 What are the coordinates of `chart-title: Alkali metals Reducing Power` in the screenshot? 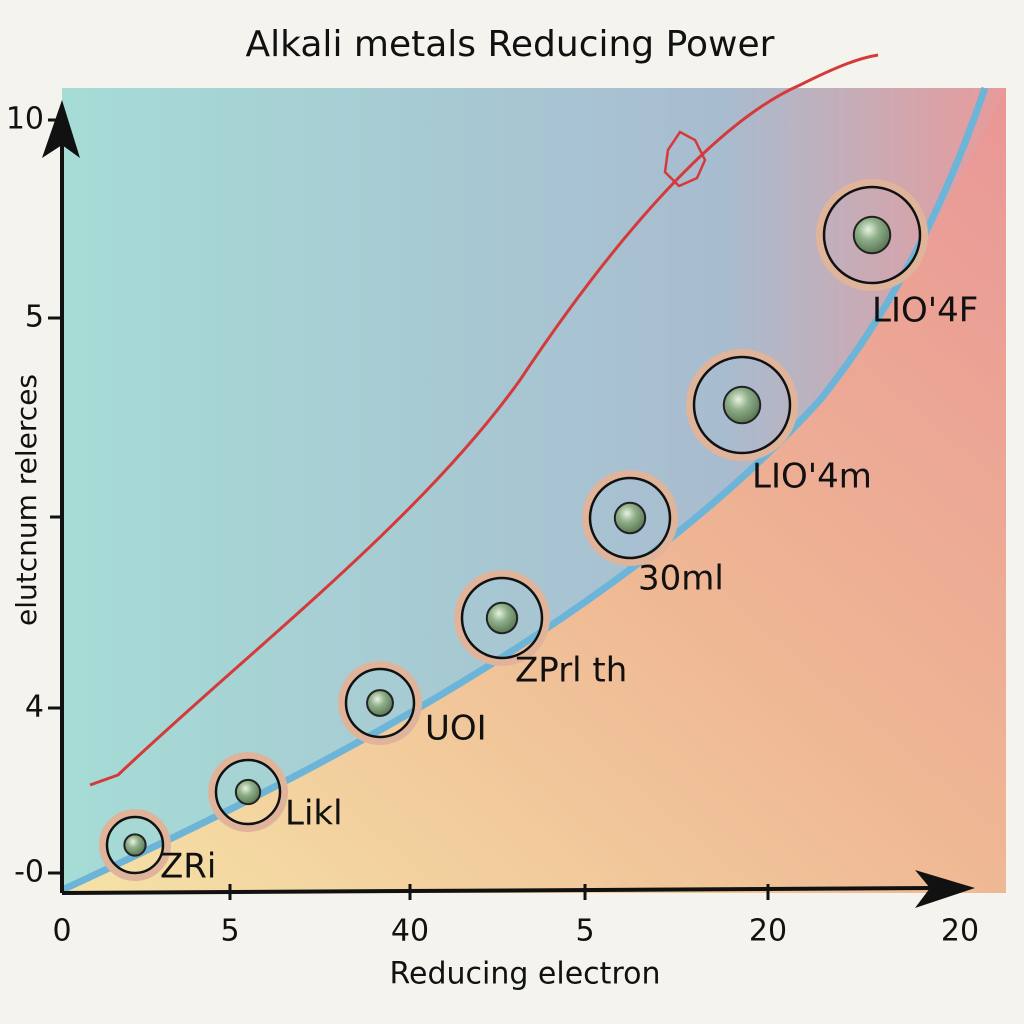 It's located at (510, 44).